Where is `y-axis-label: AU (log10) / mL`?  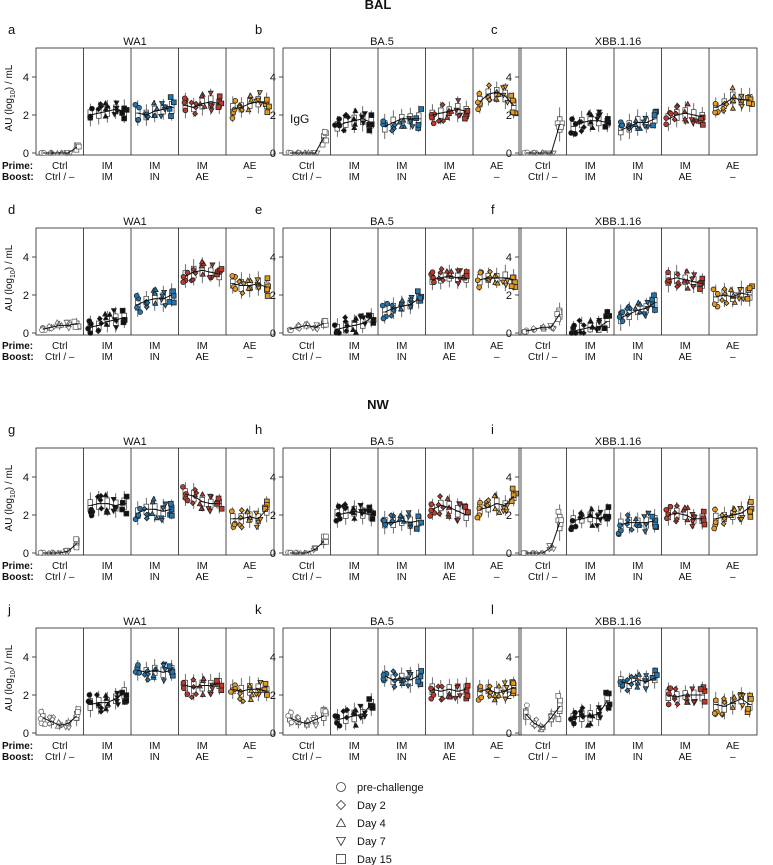
y-axis-label: AU (log10) / mL is located at coordinates (10, 277).